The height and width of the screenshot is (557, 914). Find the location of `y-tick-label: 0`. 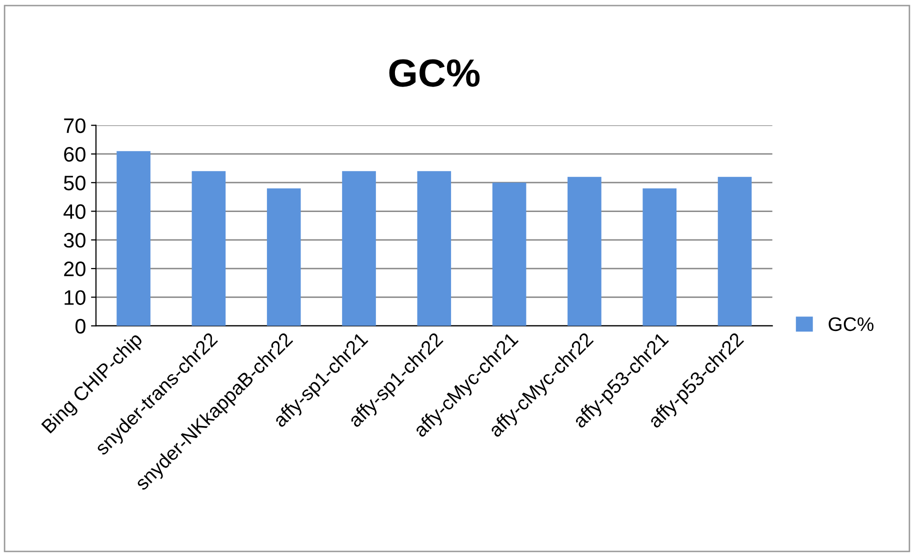

y-tick-label: 0 is located at coordinates (80, 326).